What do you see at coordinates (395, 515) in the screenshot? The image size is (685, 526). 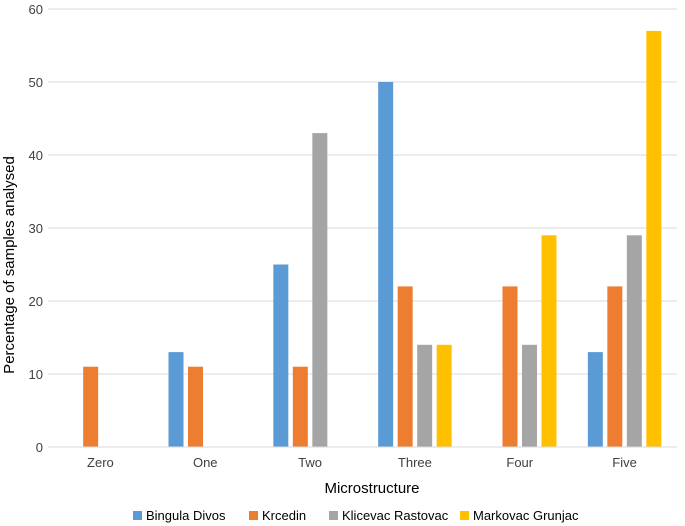 I see `legend-label: Klicevac Rastovac` at bounding box center [395, 515].